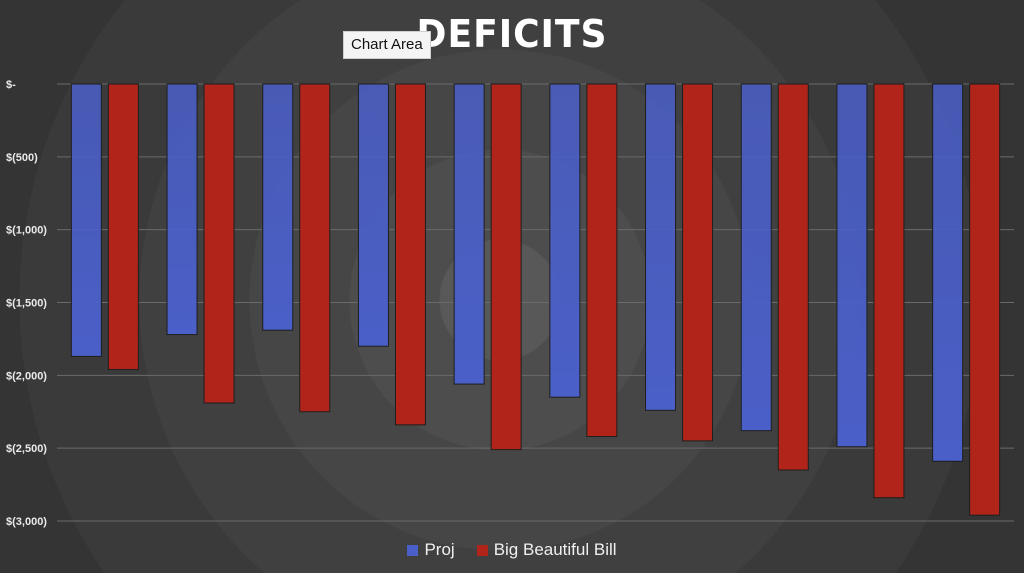 Image resolution: width=1024 pixels, height=573 pixels. What do you see at coordinates (512, 34) in the screenshot?
I see `chart-title: DEFICITS` at bounding box center [512, 34].